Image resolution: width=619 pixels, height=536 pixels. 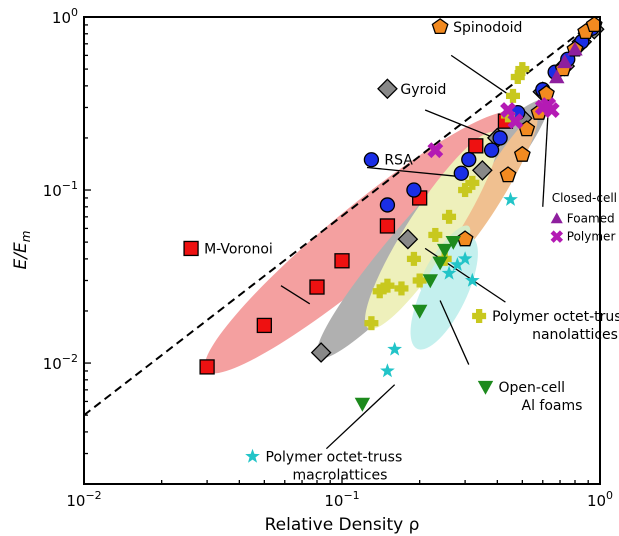 What do you see at coordinates (238, 249) in the screenshot?
I see `label-m-voronoi: M-Voronoi` at bounding box center [238, 249].